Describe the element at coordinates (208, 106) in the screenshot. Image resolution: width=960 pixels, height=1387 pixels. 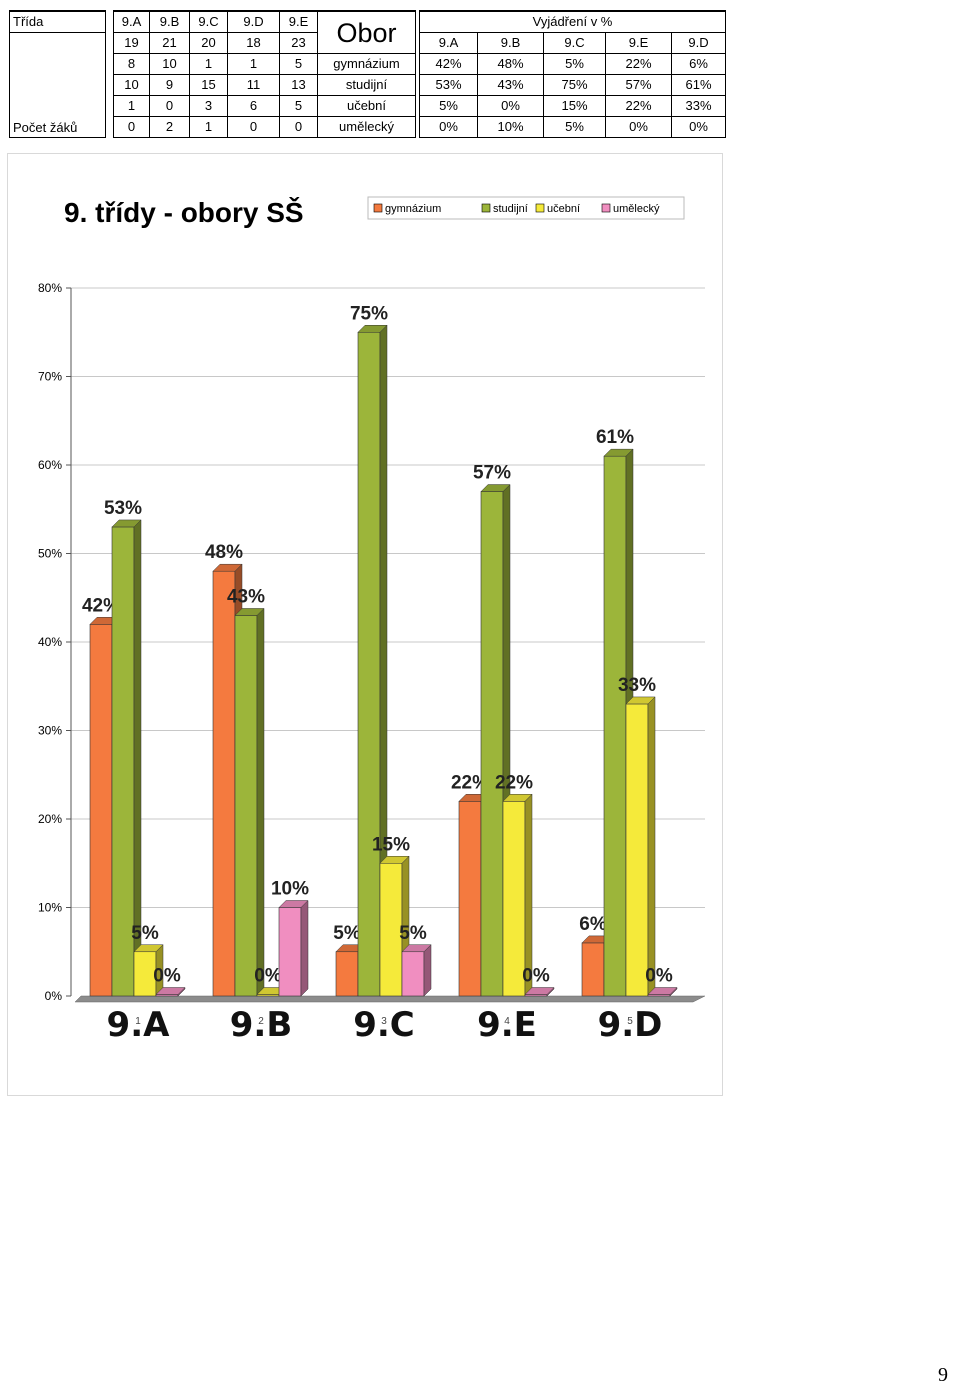
I see `count-cell: 3` at that location.